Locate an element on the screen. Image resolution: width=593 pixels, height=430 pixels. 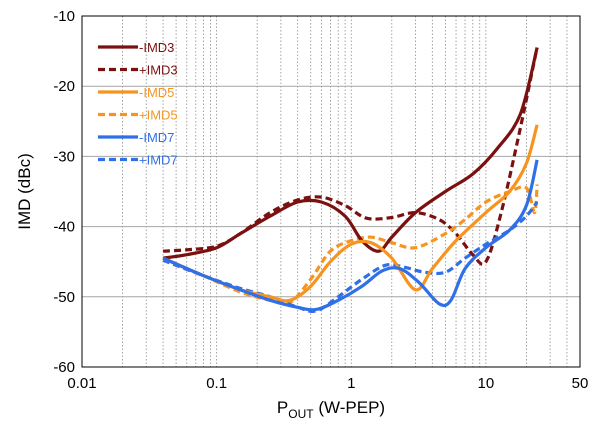
y-axis-title: IMD (dBc) is located at coordinates (24, 191).